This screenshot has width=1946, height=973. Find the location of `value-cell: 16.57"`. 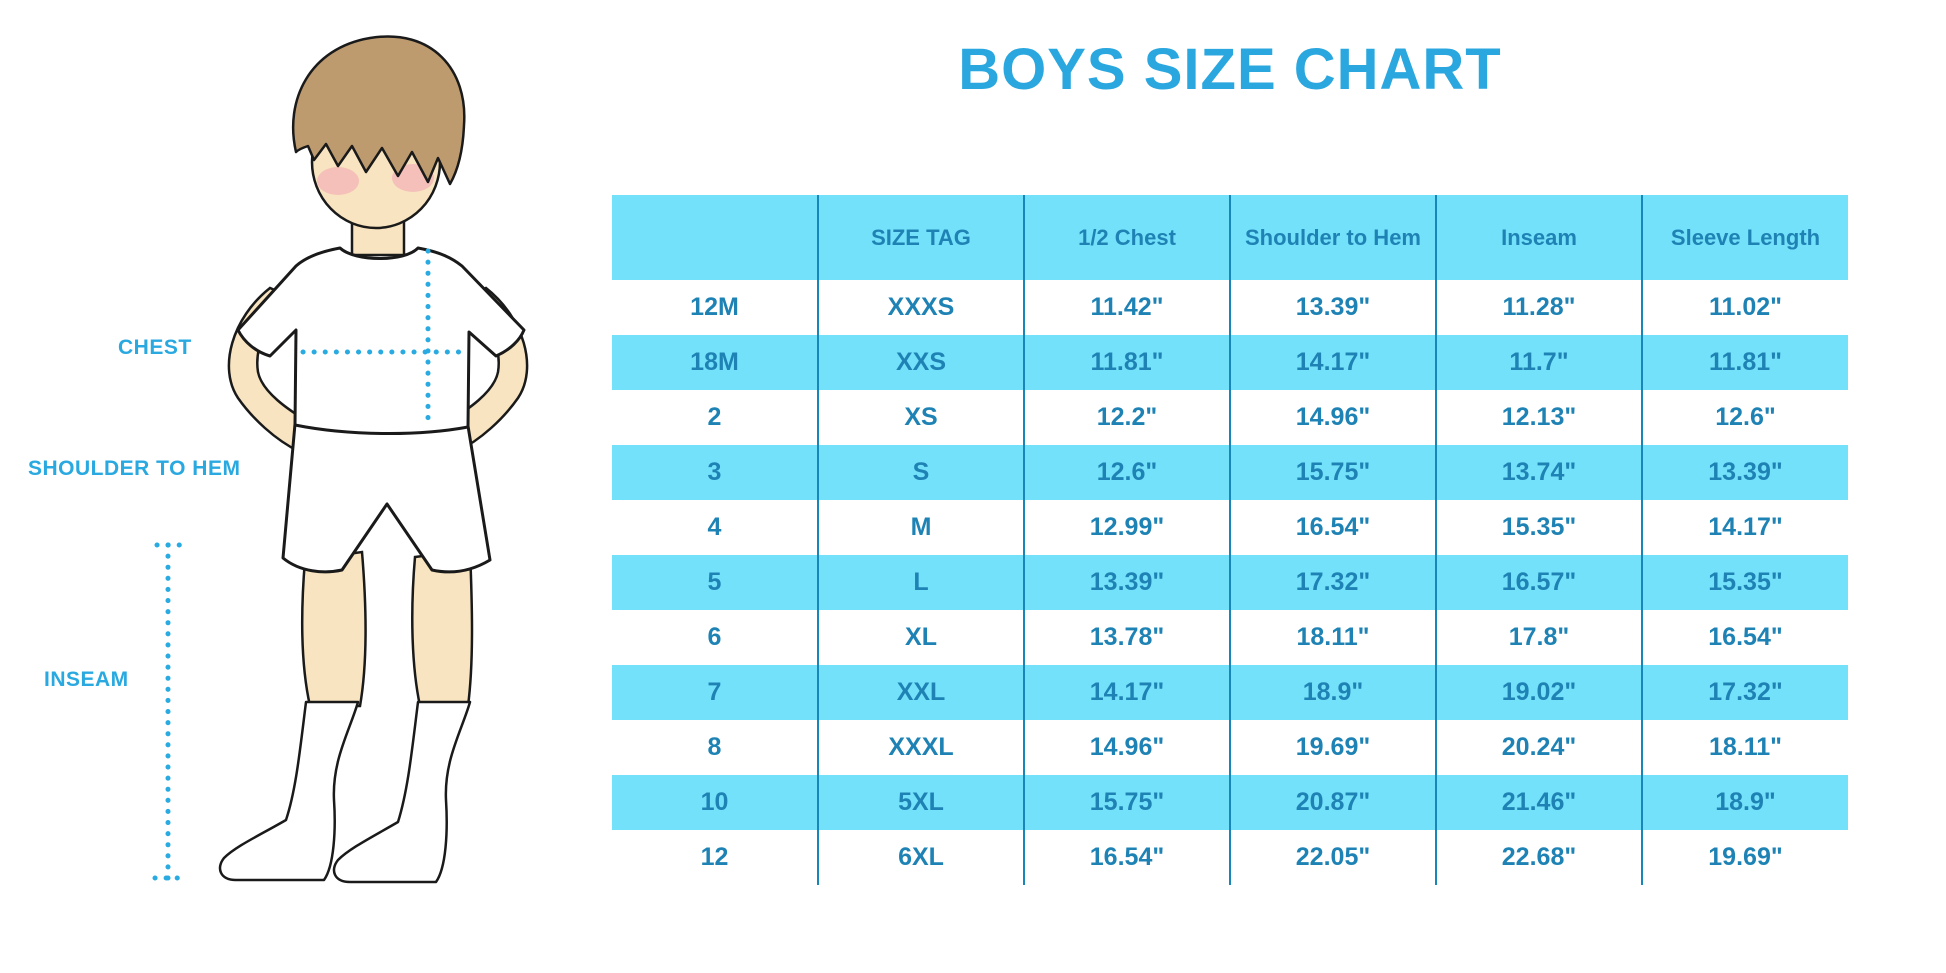

value-cell: 16.57" is located at coordinates (1538, 582).